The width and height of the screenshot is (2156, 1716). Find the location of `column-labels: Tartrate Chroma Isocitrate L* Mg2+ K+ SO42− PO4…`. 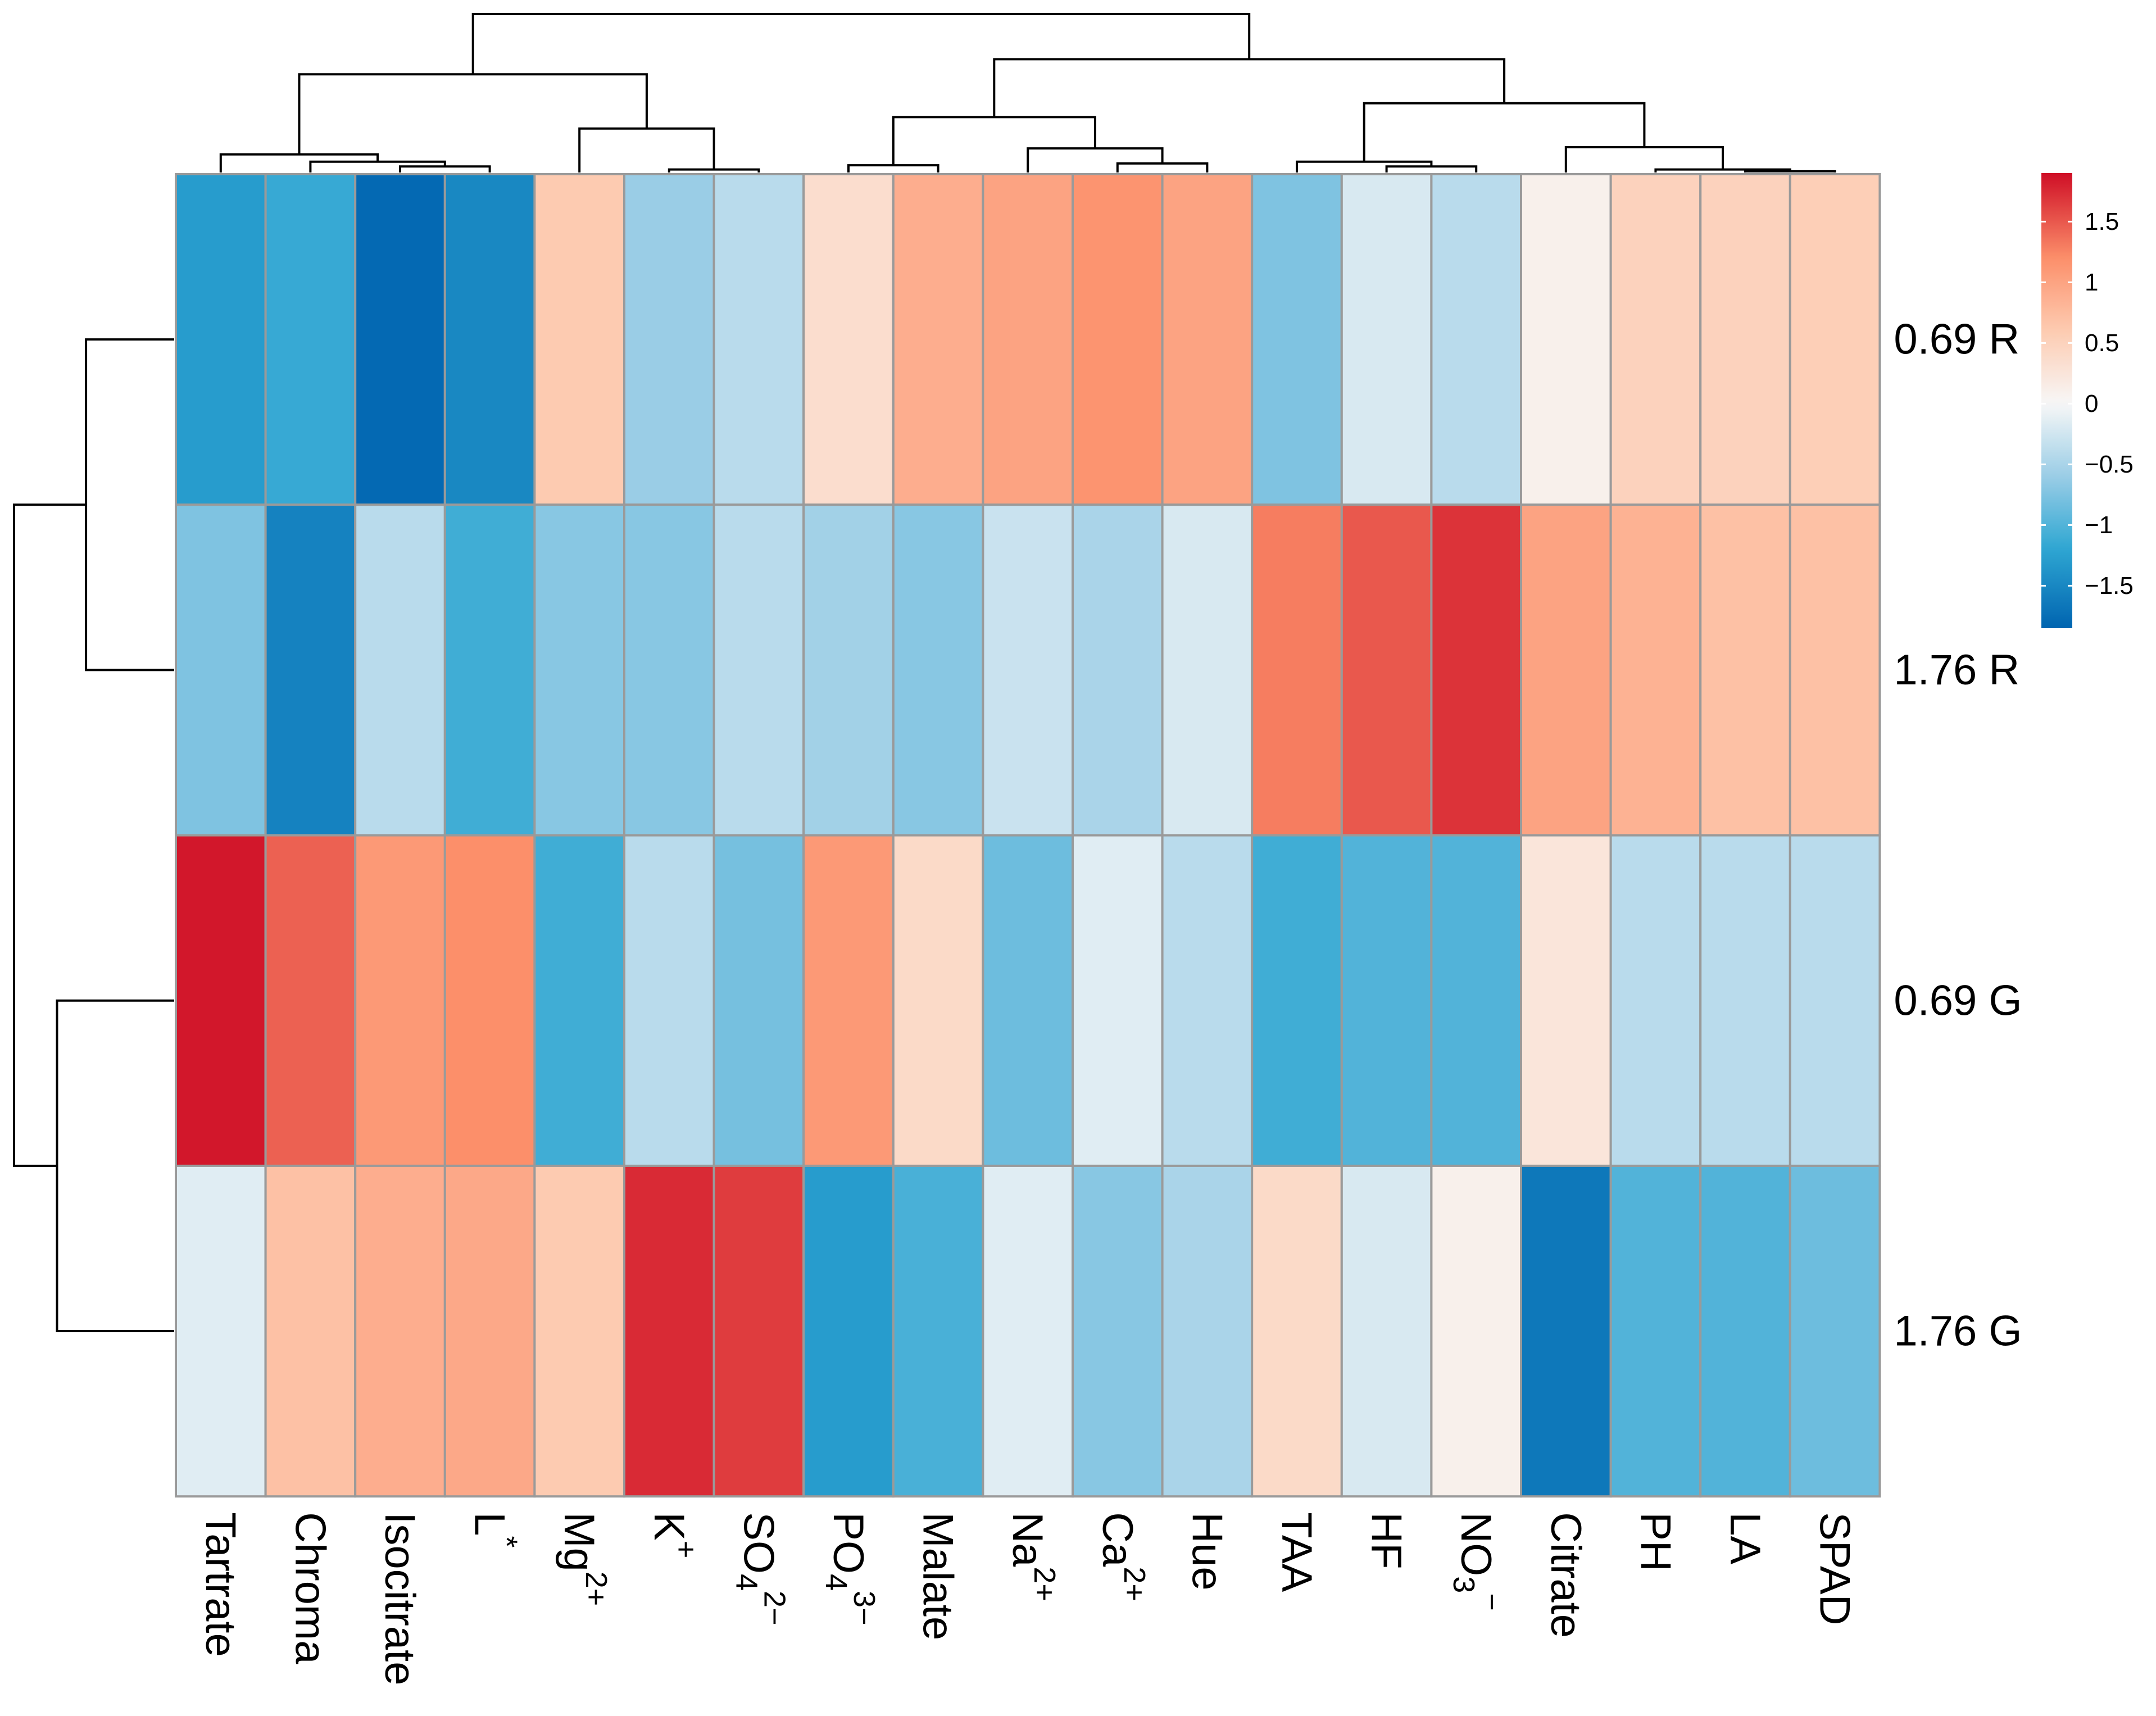

column-labels: Tartrate Chroma Isocitrate L* Mg2+ K+ SO42− PO4… is located at coordinates (1028, 1599).